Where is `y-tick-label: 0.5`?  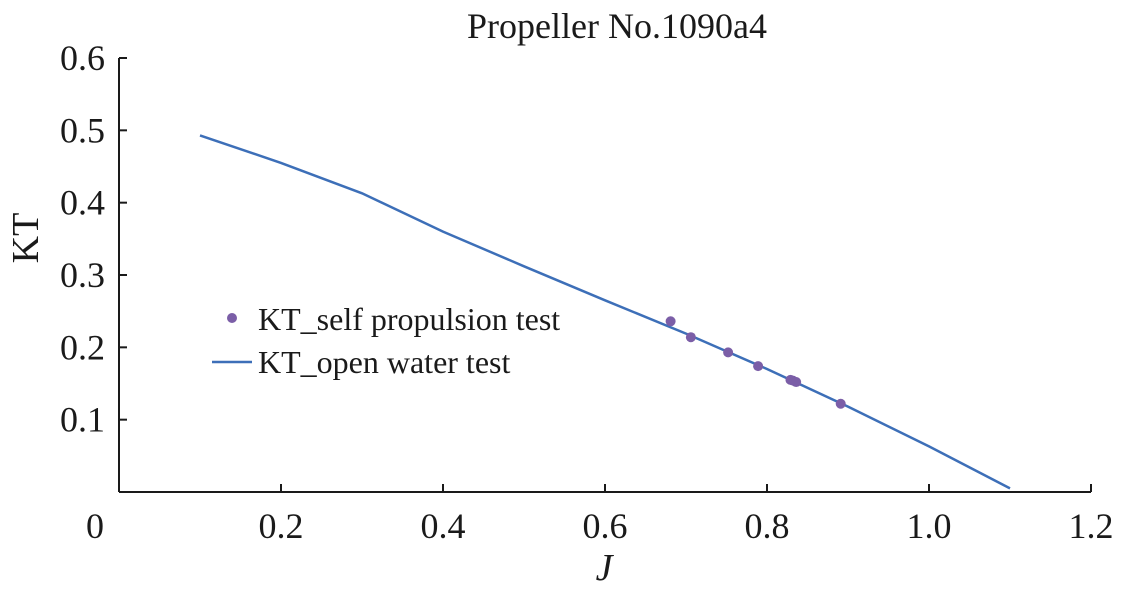
y-tick-label: 0.5 is located at coordinates (82, 130).